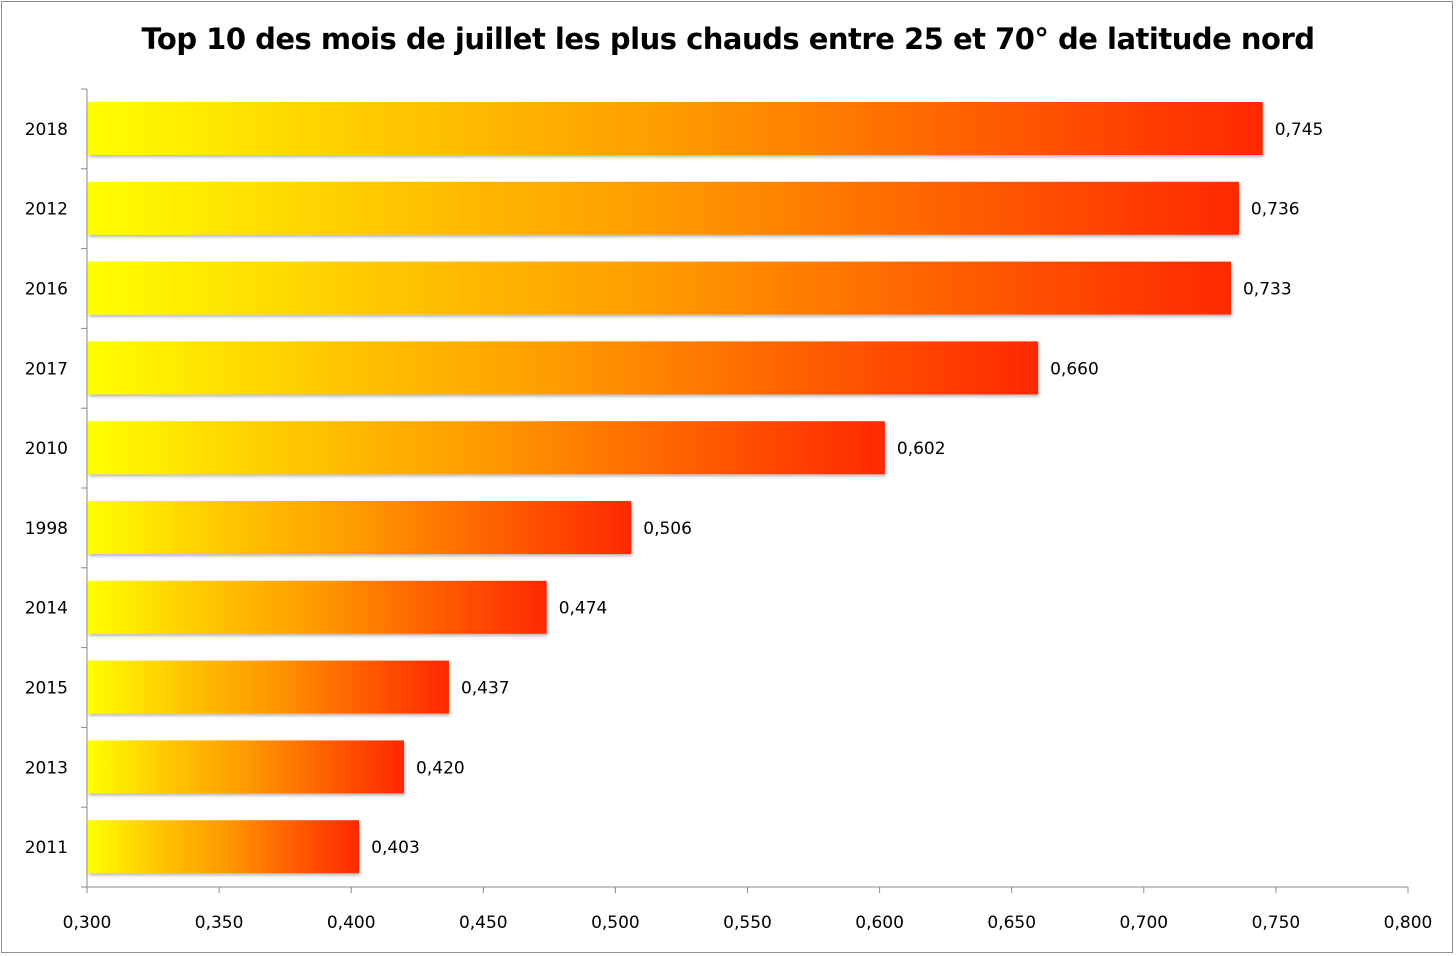 Image resolution: width=1456 pixels, height=956 pixels. I want to click on bar-1998, so click(360, 527).